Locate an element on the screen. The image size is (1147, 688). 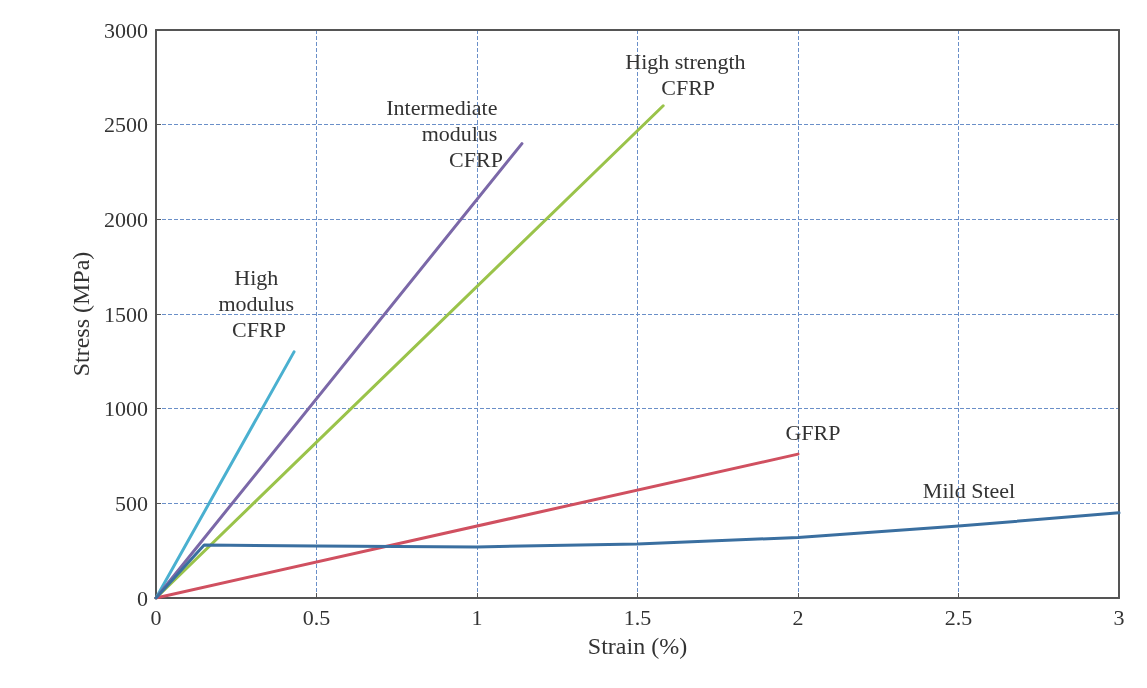
y-axis-title: Stress (MPa) is located at coordinates (81, 314).